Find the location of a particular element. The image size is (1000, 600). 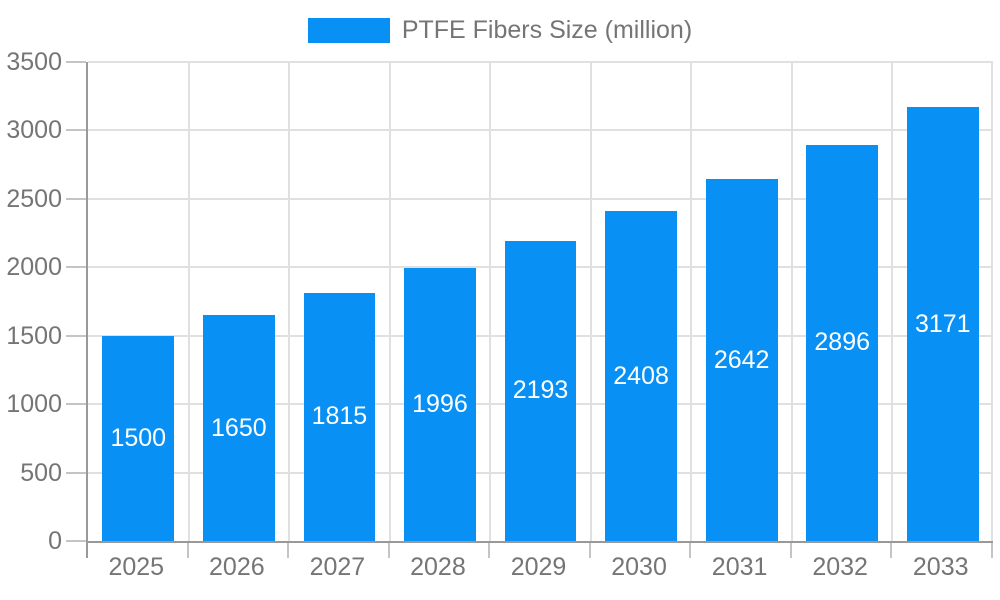

bar-slot: 2896 is located at coordinates (842, 301).